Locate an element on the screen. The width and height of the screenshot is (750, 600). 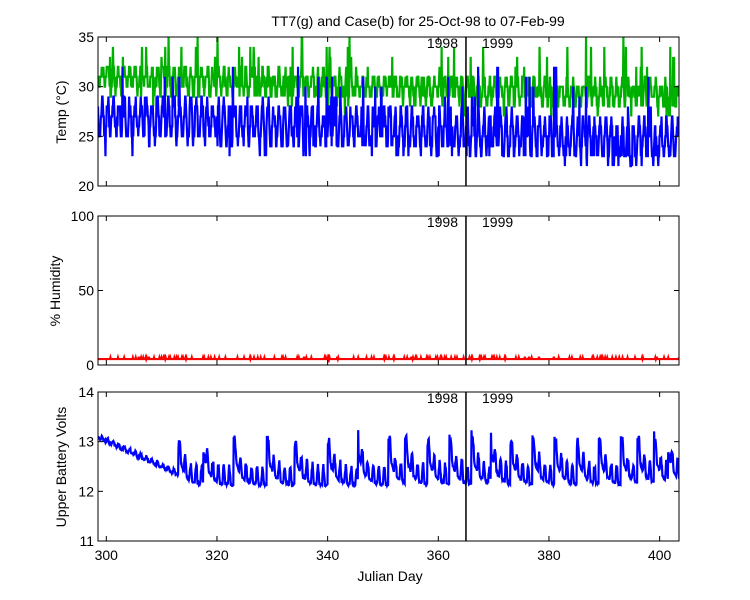
humidity-plot-area is located at coordinates (388, 358).